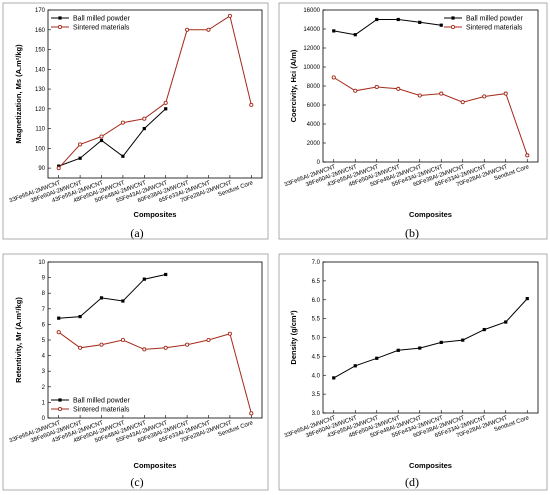  What do you see at coordinates (316, 414) in the screenshot?
I see `y-tick-label: 3.0` at bounding box center [316, 414].